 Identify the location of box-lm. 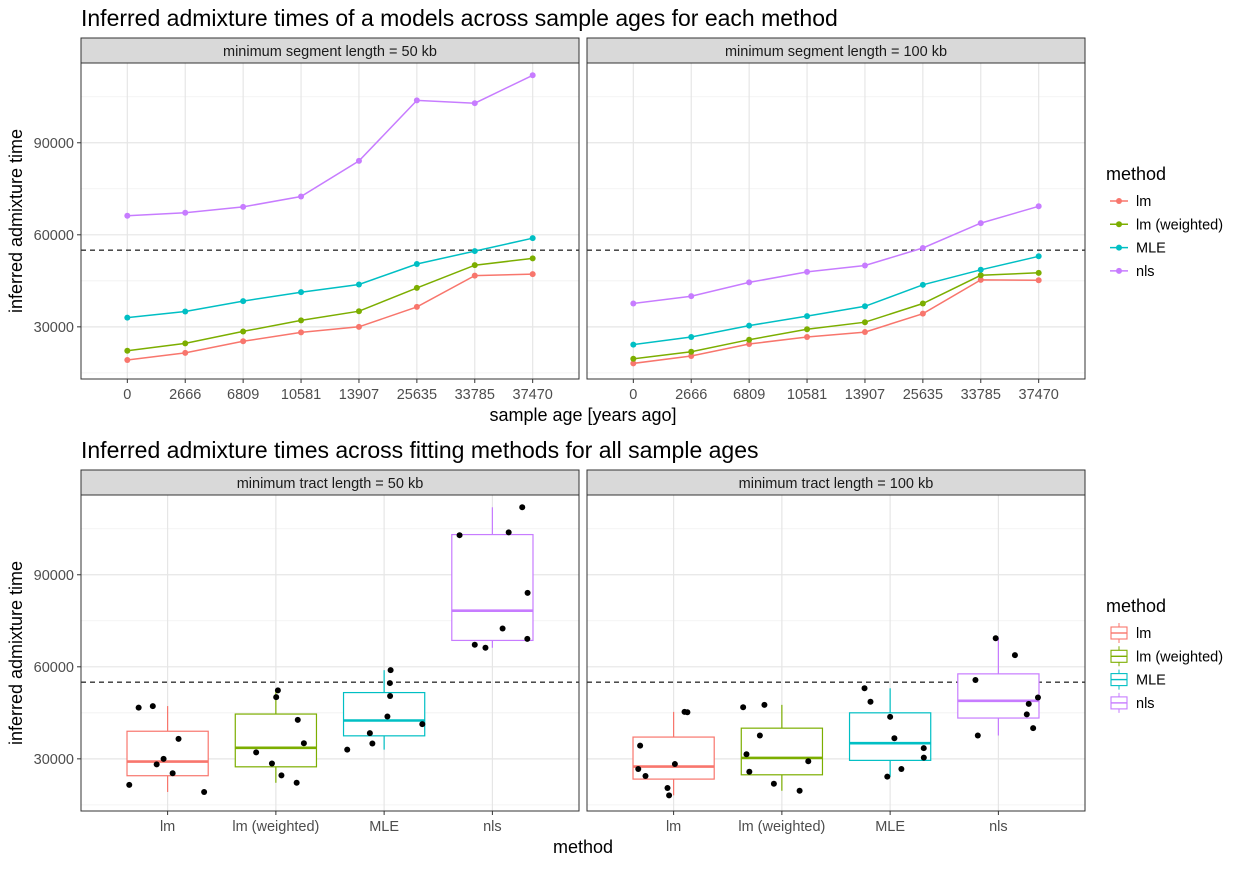
(673, 753).